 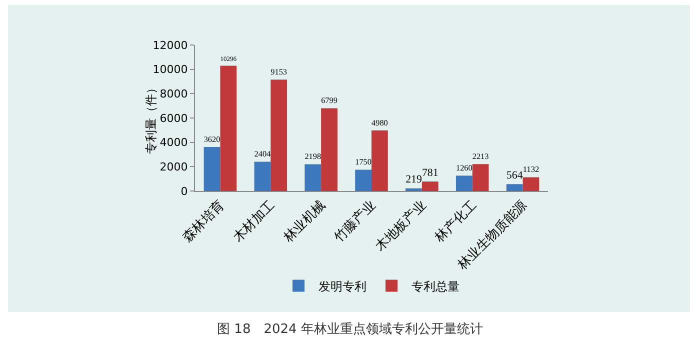 I want to click on legend-label: 专利总量, so click(x=436, y=286).